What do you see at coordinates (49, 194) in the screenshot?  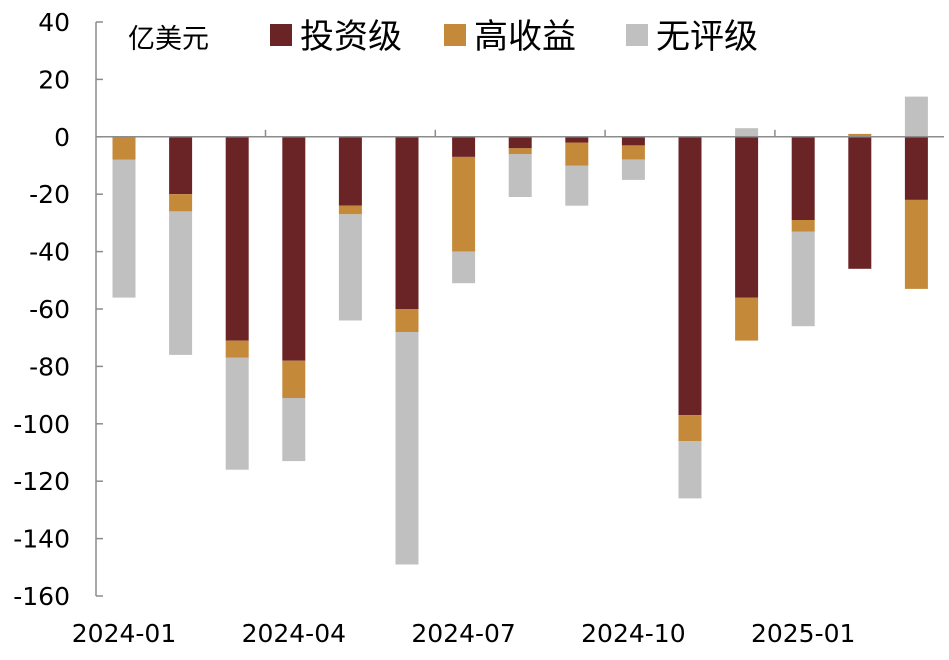 I see `y-tick-label: -20` at bounding box center [49, 194].